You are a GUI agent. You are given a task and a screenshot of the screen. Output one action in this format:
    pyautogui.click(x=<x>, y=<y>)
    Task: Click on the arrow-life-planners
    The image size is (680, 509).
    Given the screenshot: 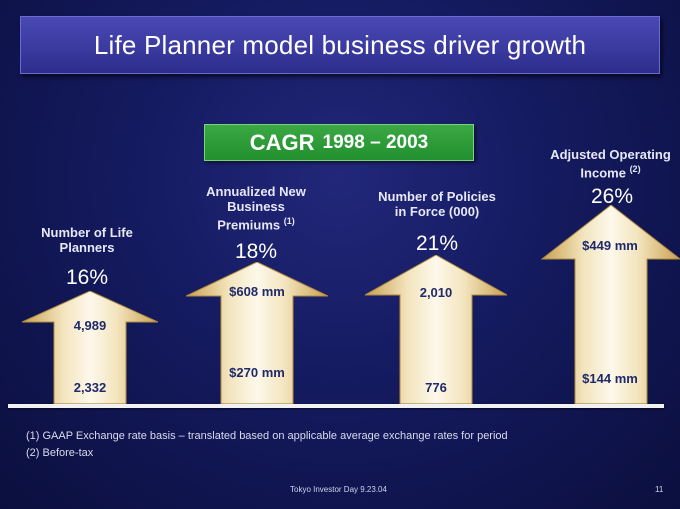 What is the action you would take?
    pyautogui.click(x=90, y=347)
    